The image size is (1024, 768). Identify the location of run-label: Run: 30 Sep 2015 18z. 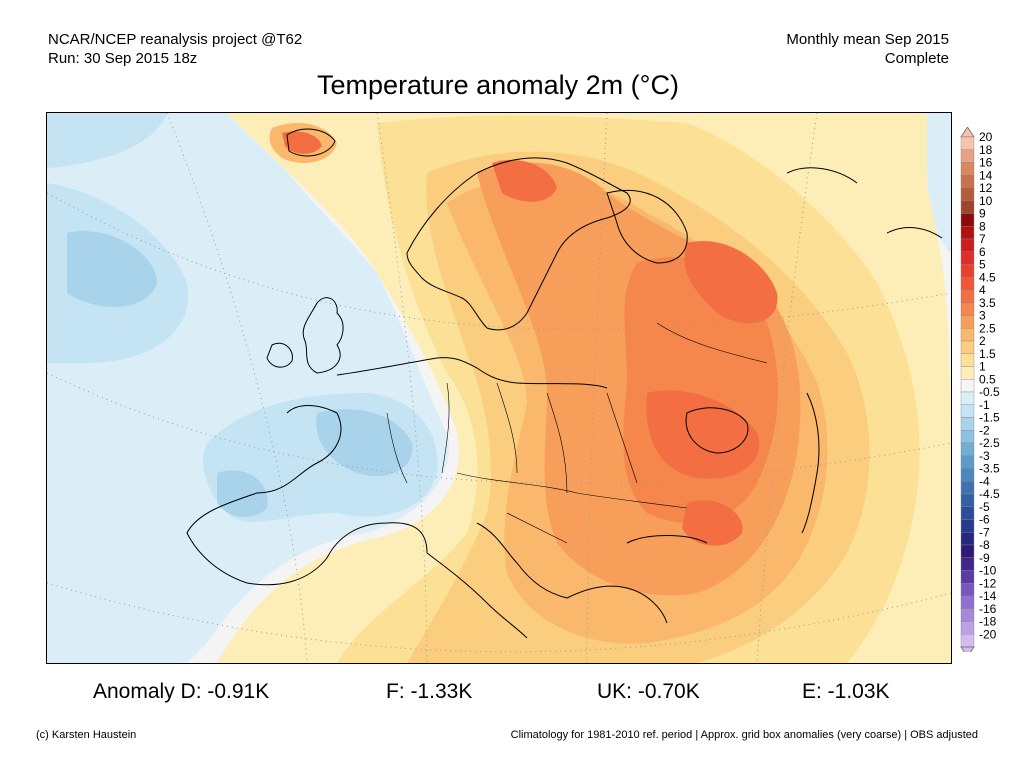
(123, 58).